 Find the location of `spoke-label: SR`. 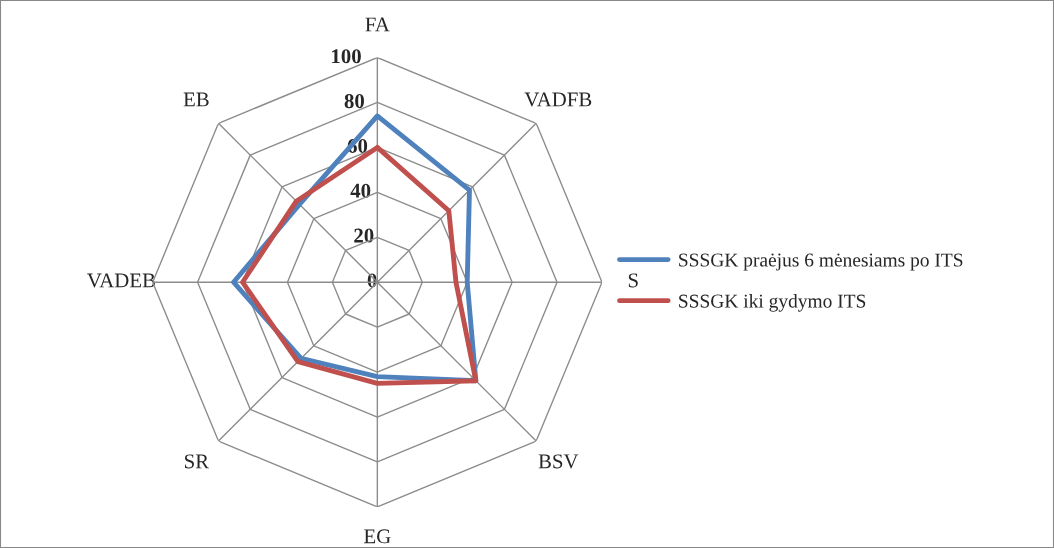

spoke-label: SR is located at coordinates (197, 461).